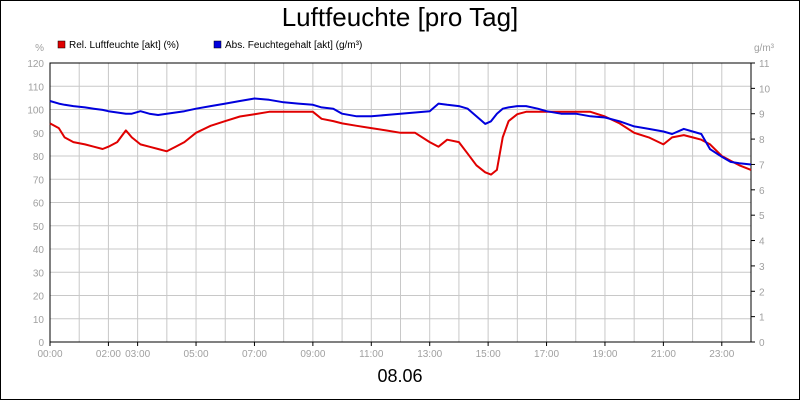 The height and width of the screenshot is (400, 800). I want to click on y-right-tick-label: 7, so click(762, 165).